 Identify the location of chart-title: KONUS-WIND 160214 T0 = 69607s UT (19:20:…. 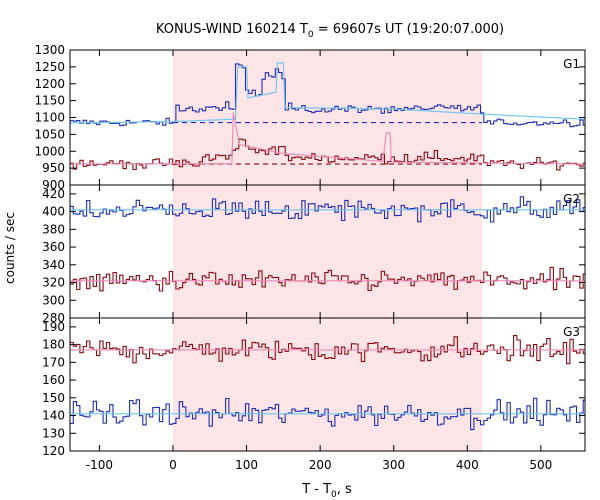
(330, 31).